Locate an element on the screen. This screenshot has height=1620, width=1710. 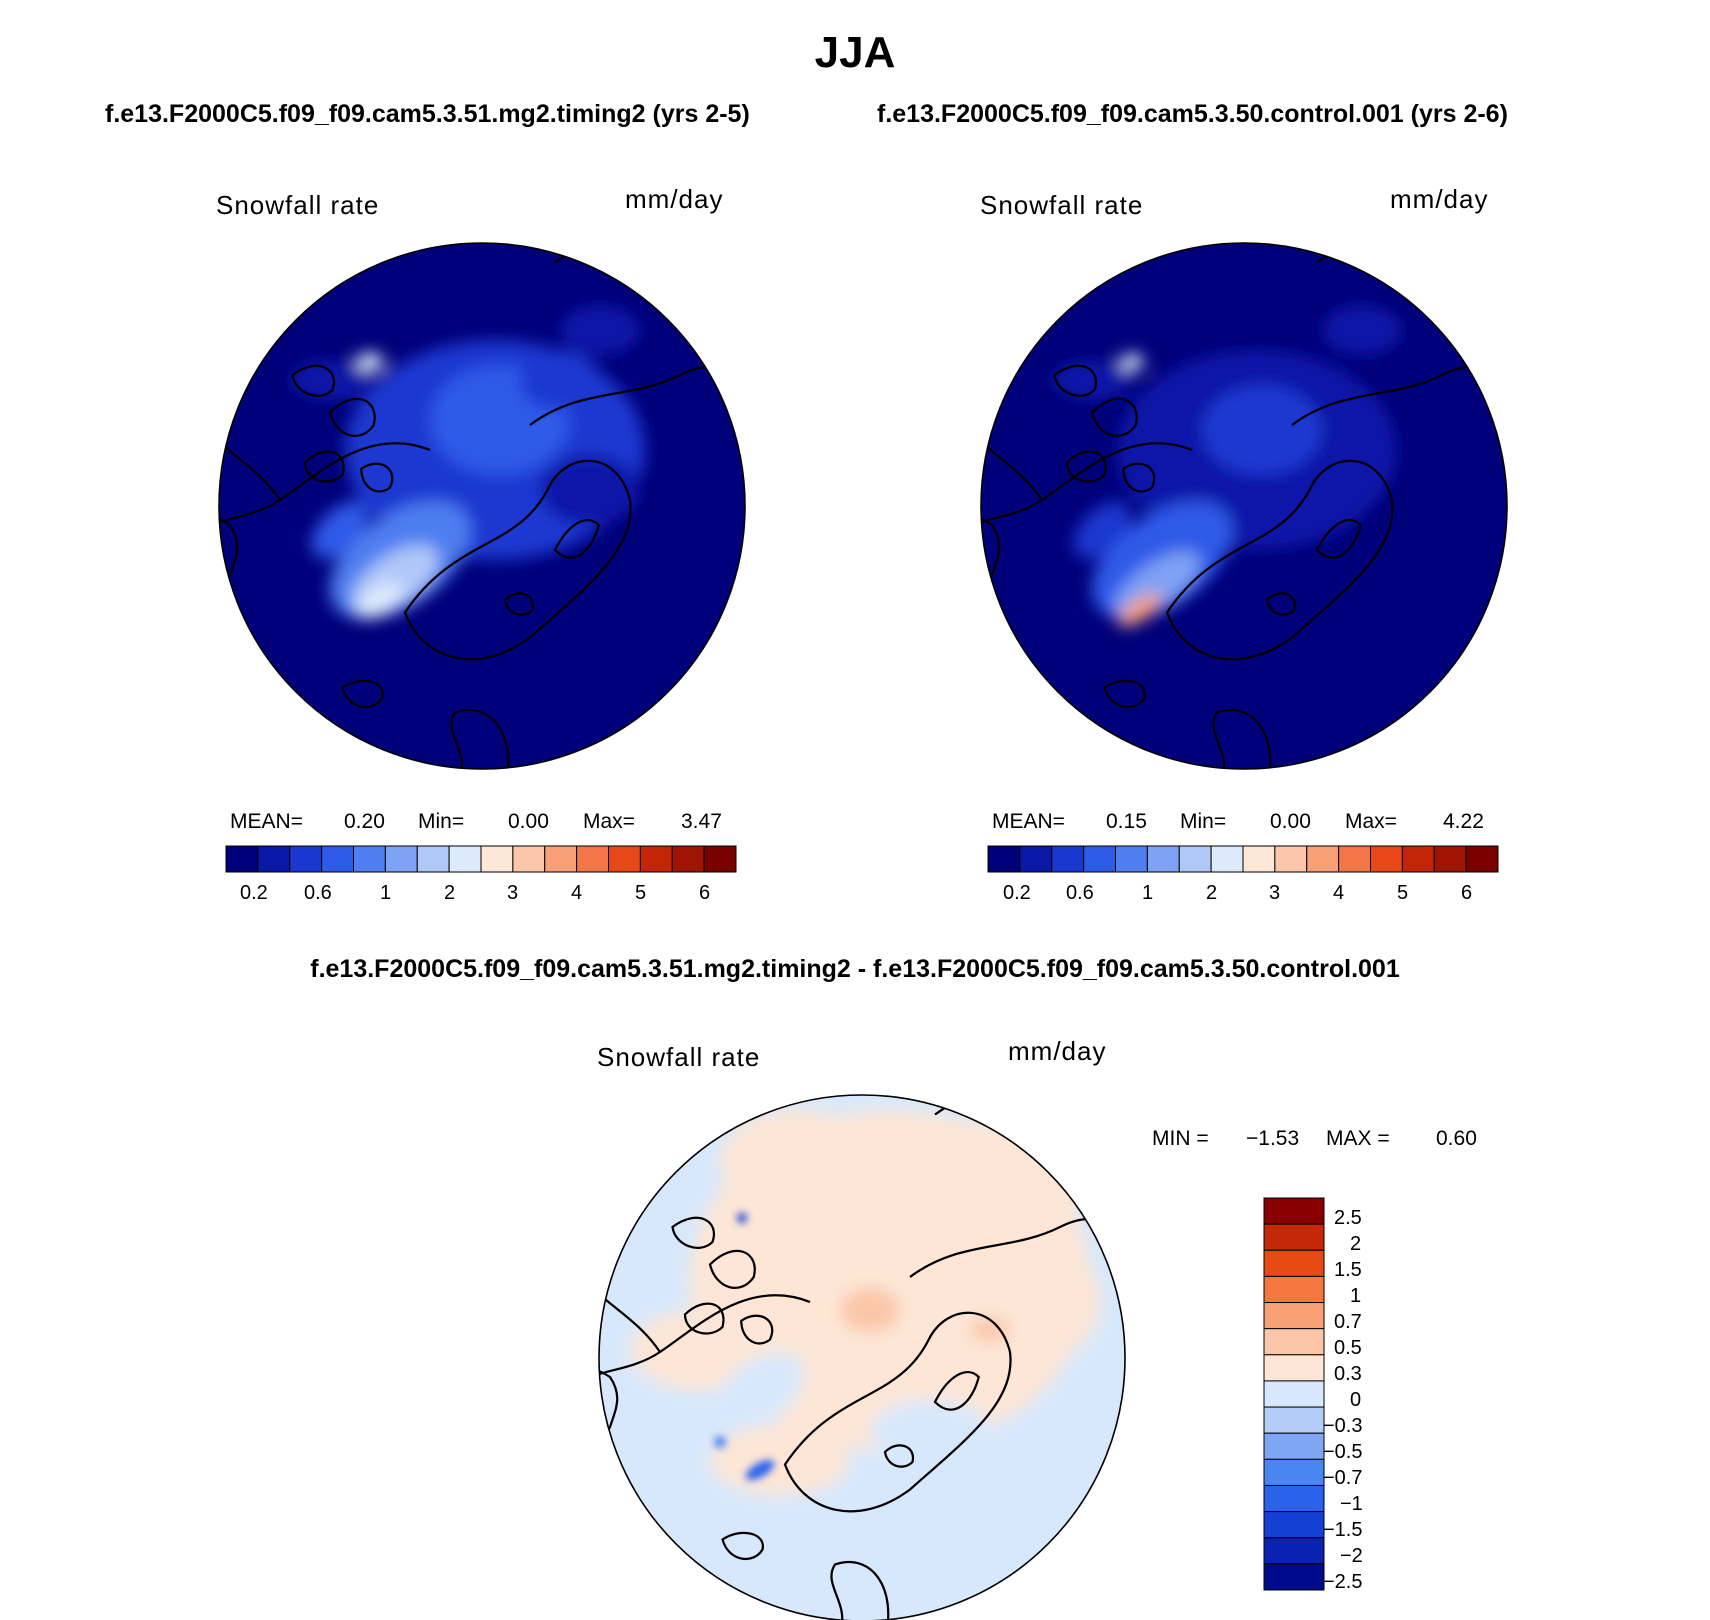
diff-colorbar is located at coordinates (1294, 1394).